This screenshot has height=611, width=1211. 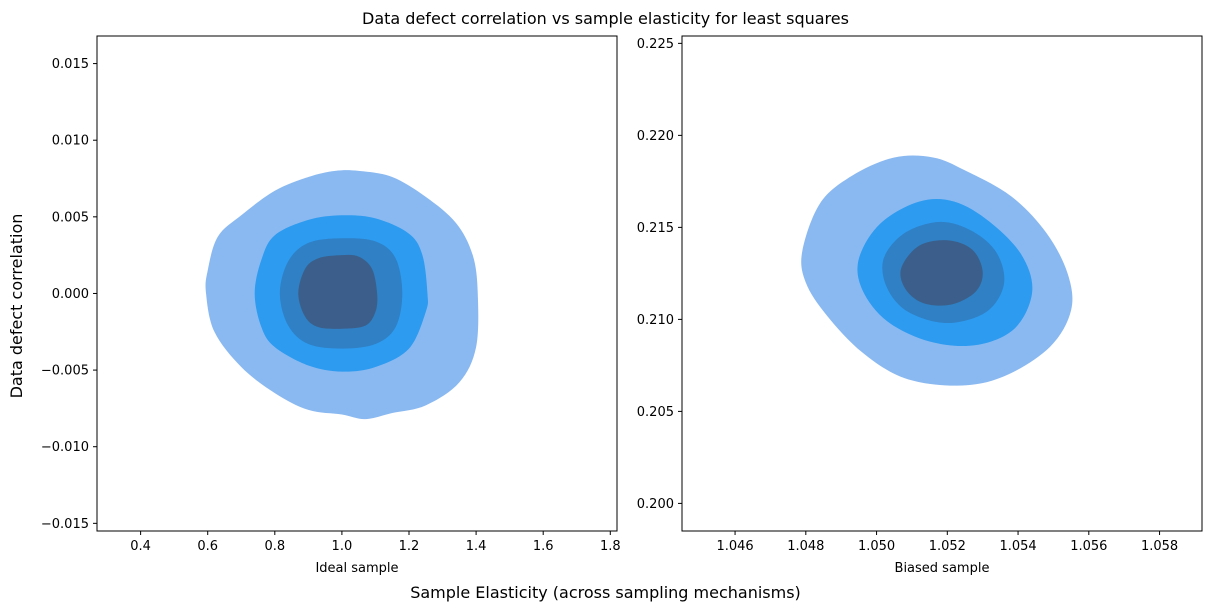 I want to click on figure-ylabel: Data defect correlation, so click(x=16, y=306).